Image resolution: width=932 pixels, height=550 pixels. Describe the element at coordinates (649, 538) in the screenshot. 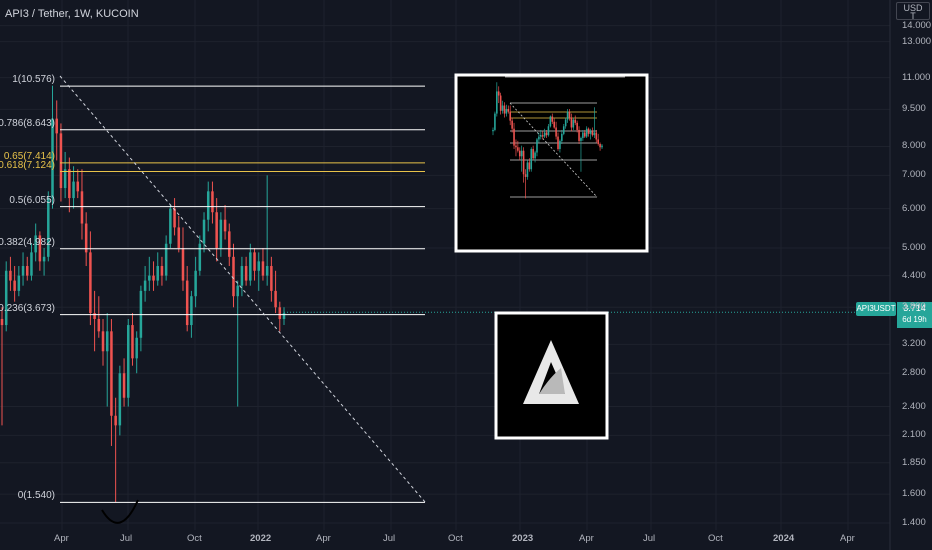

I see `x-tick-label: Jul` at that location.